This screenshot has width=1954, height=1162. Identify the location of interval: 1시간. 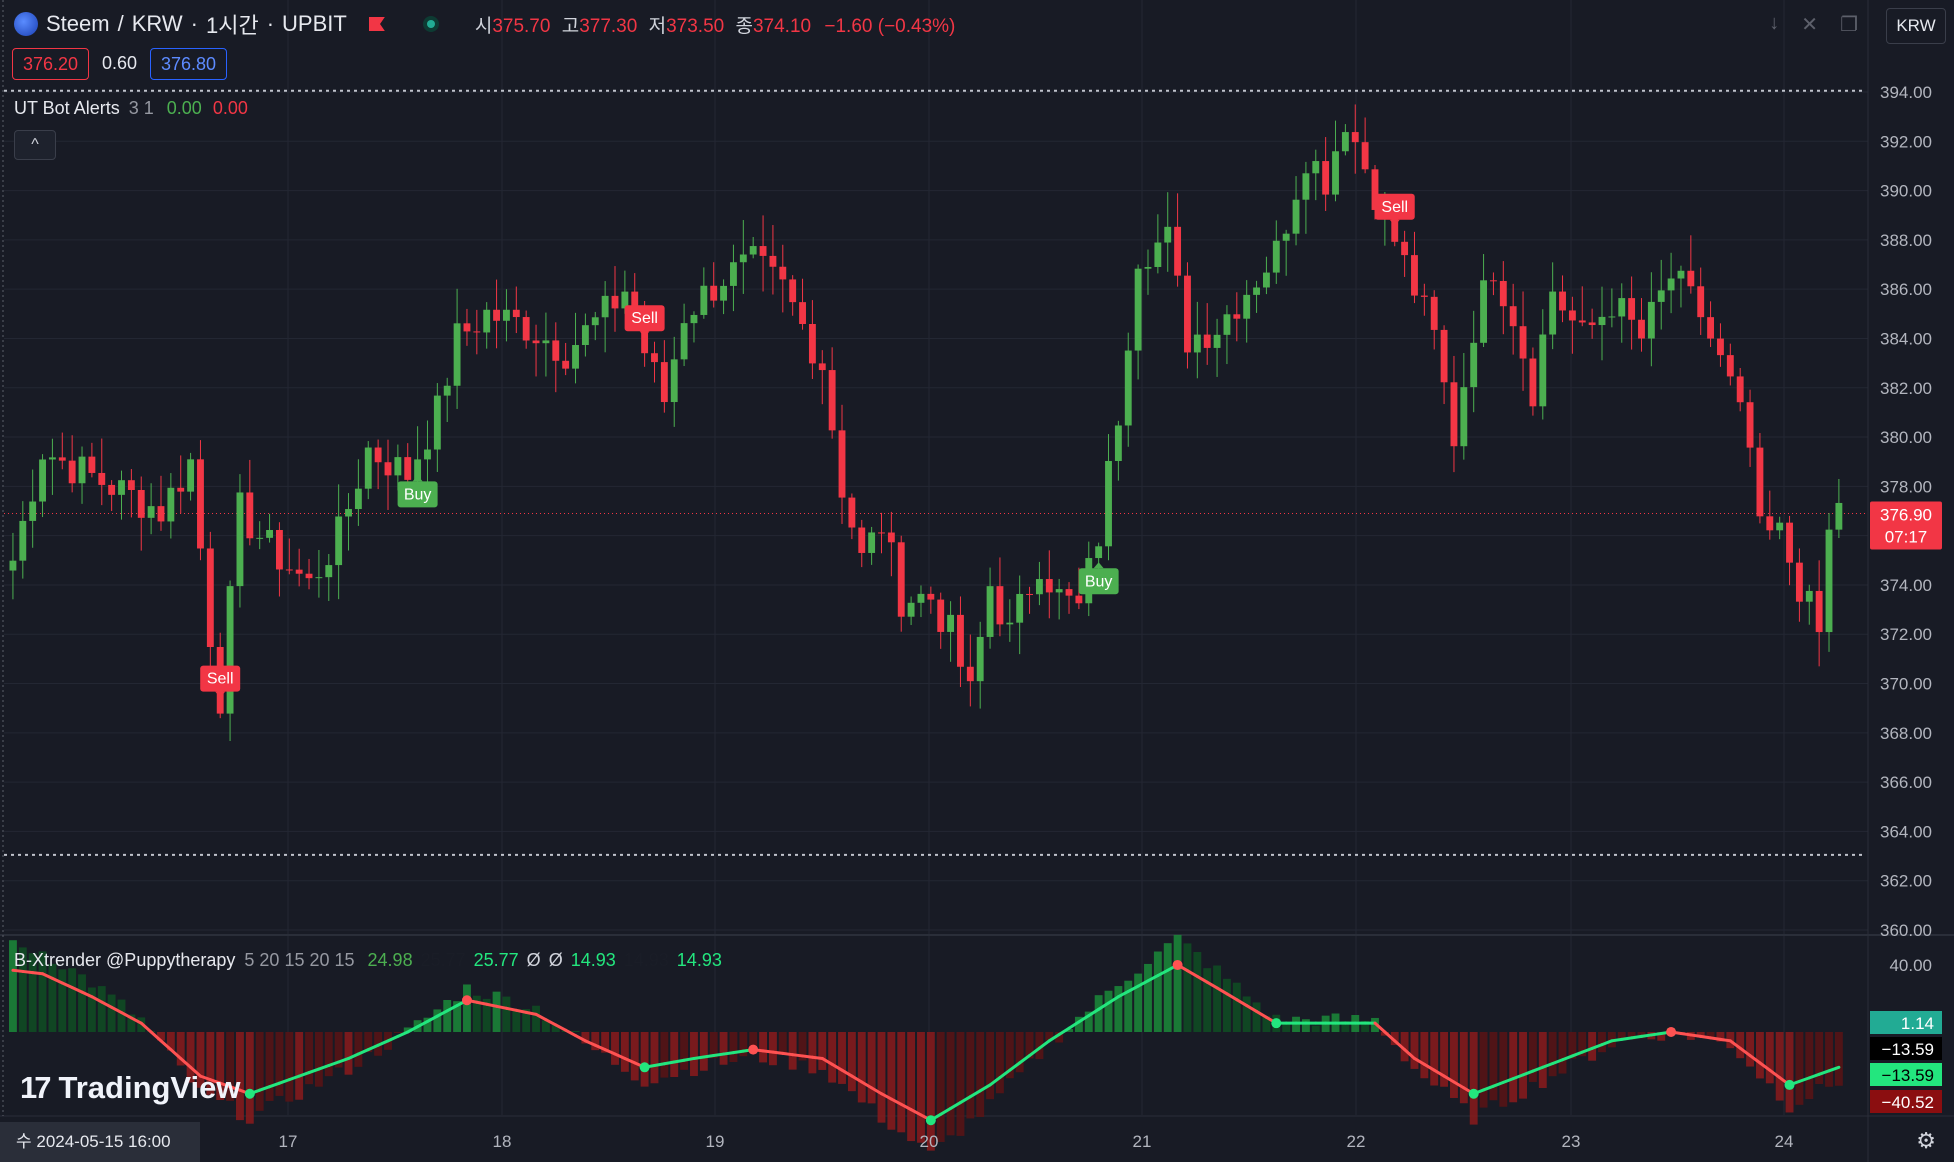
(232, 25).